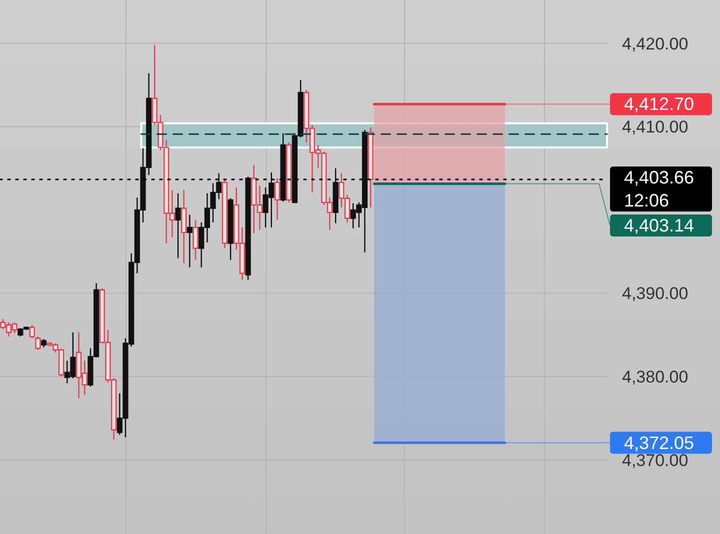 This screenshot has width=720, height=534. Describe the element at coordinates (655, 377) in the screenshot. I see `y-tick-label: 4,380.00` at that location.